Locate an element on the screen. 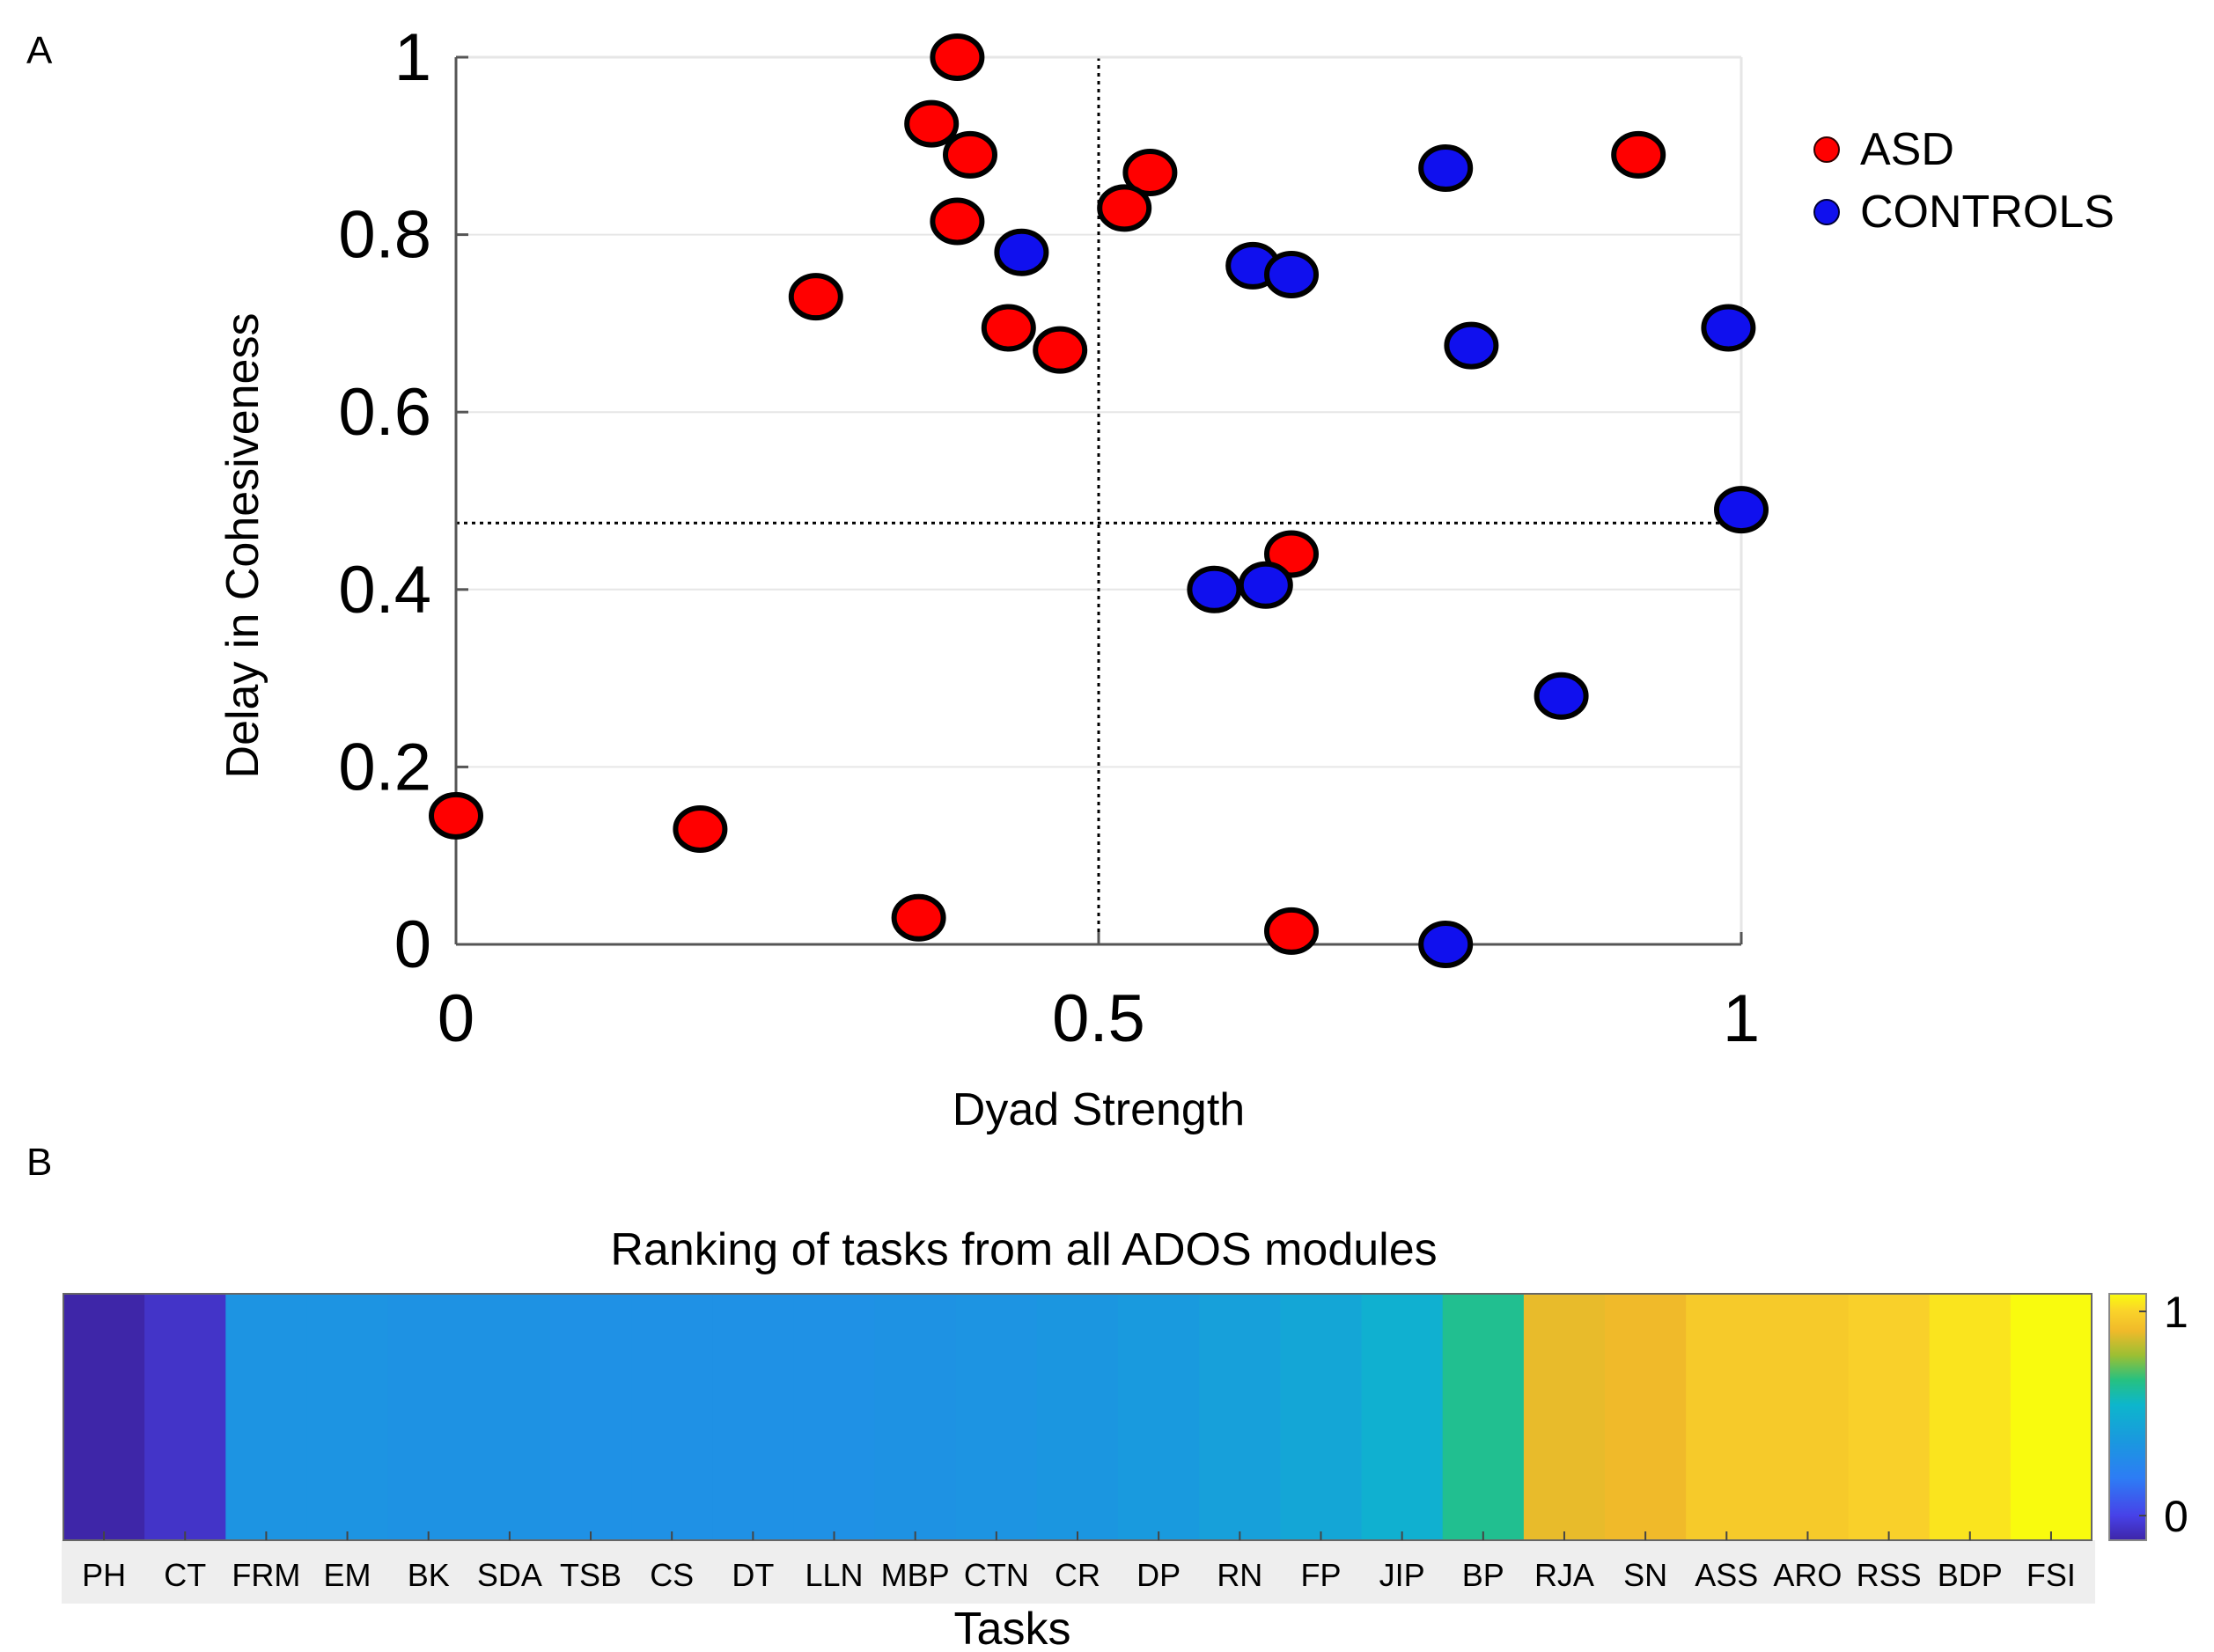  y-tick-label: 0 is located at coordinates (412, 944).